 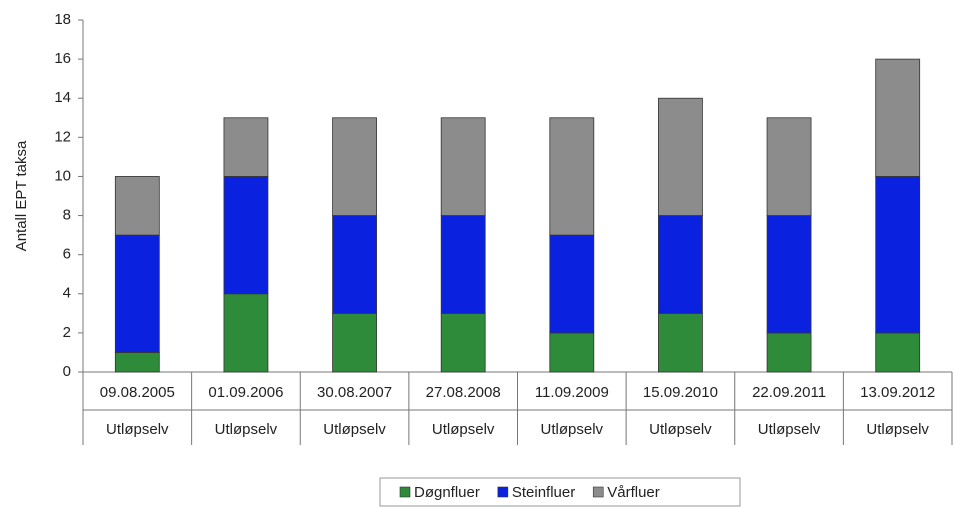 What do you see at coordinates (354, 392) in the screenshot?
I see `x-tick-label: 30.08.2007` at bounding box center [354, 392].